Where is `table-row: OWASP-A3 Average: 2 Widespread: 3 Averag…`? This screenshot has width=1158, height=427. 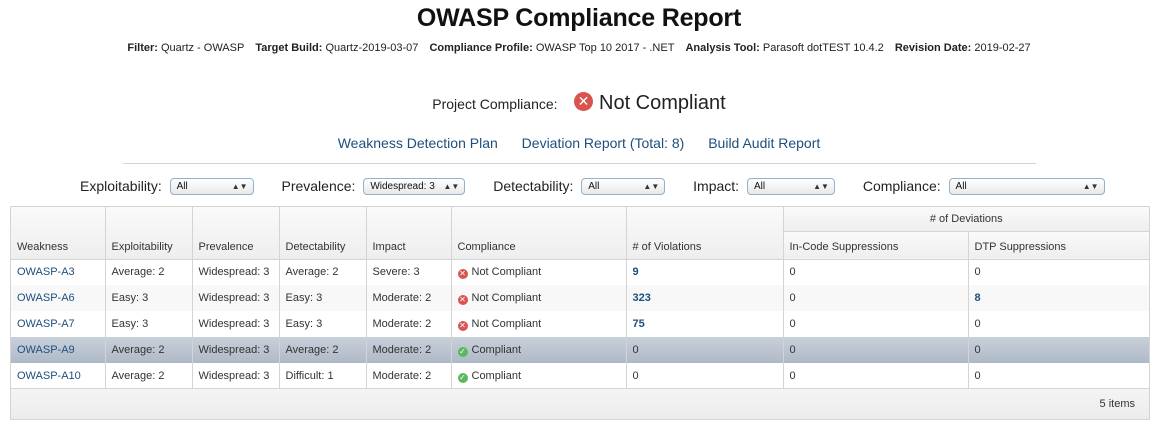
table-row: OWASP-A3 Average: 2 Widespread: 3 Averag… is located at coordinates (580, 272).